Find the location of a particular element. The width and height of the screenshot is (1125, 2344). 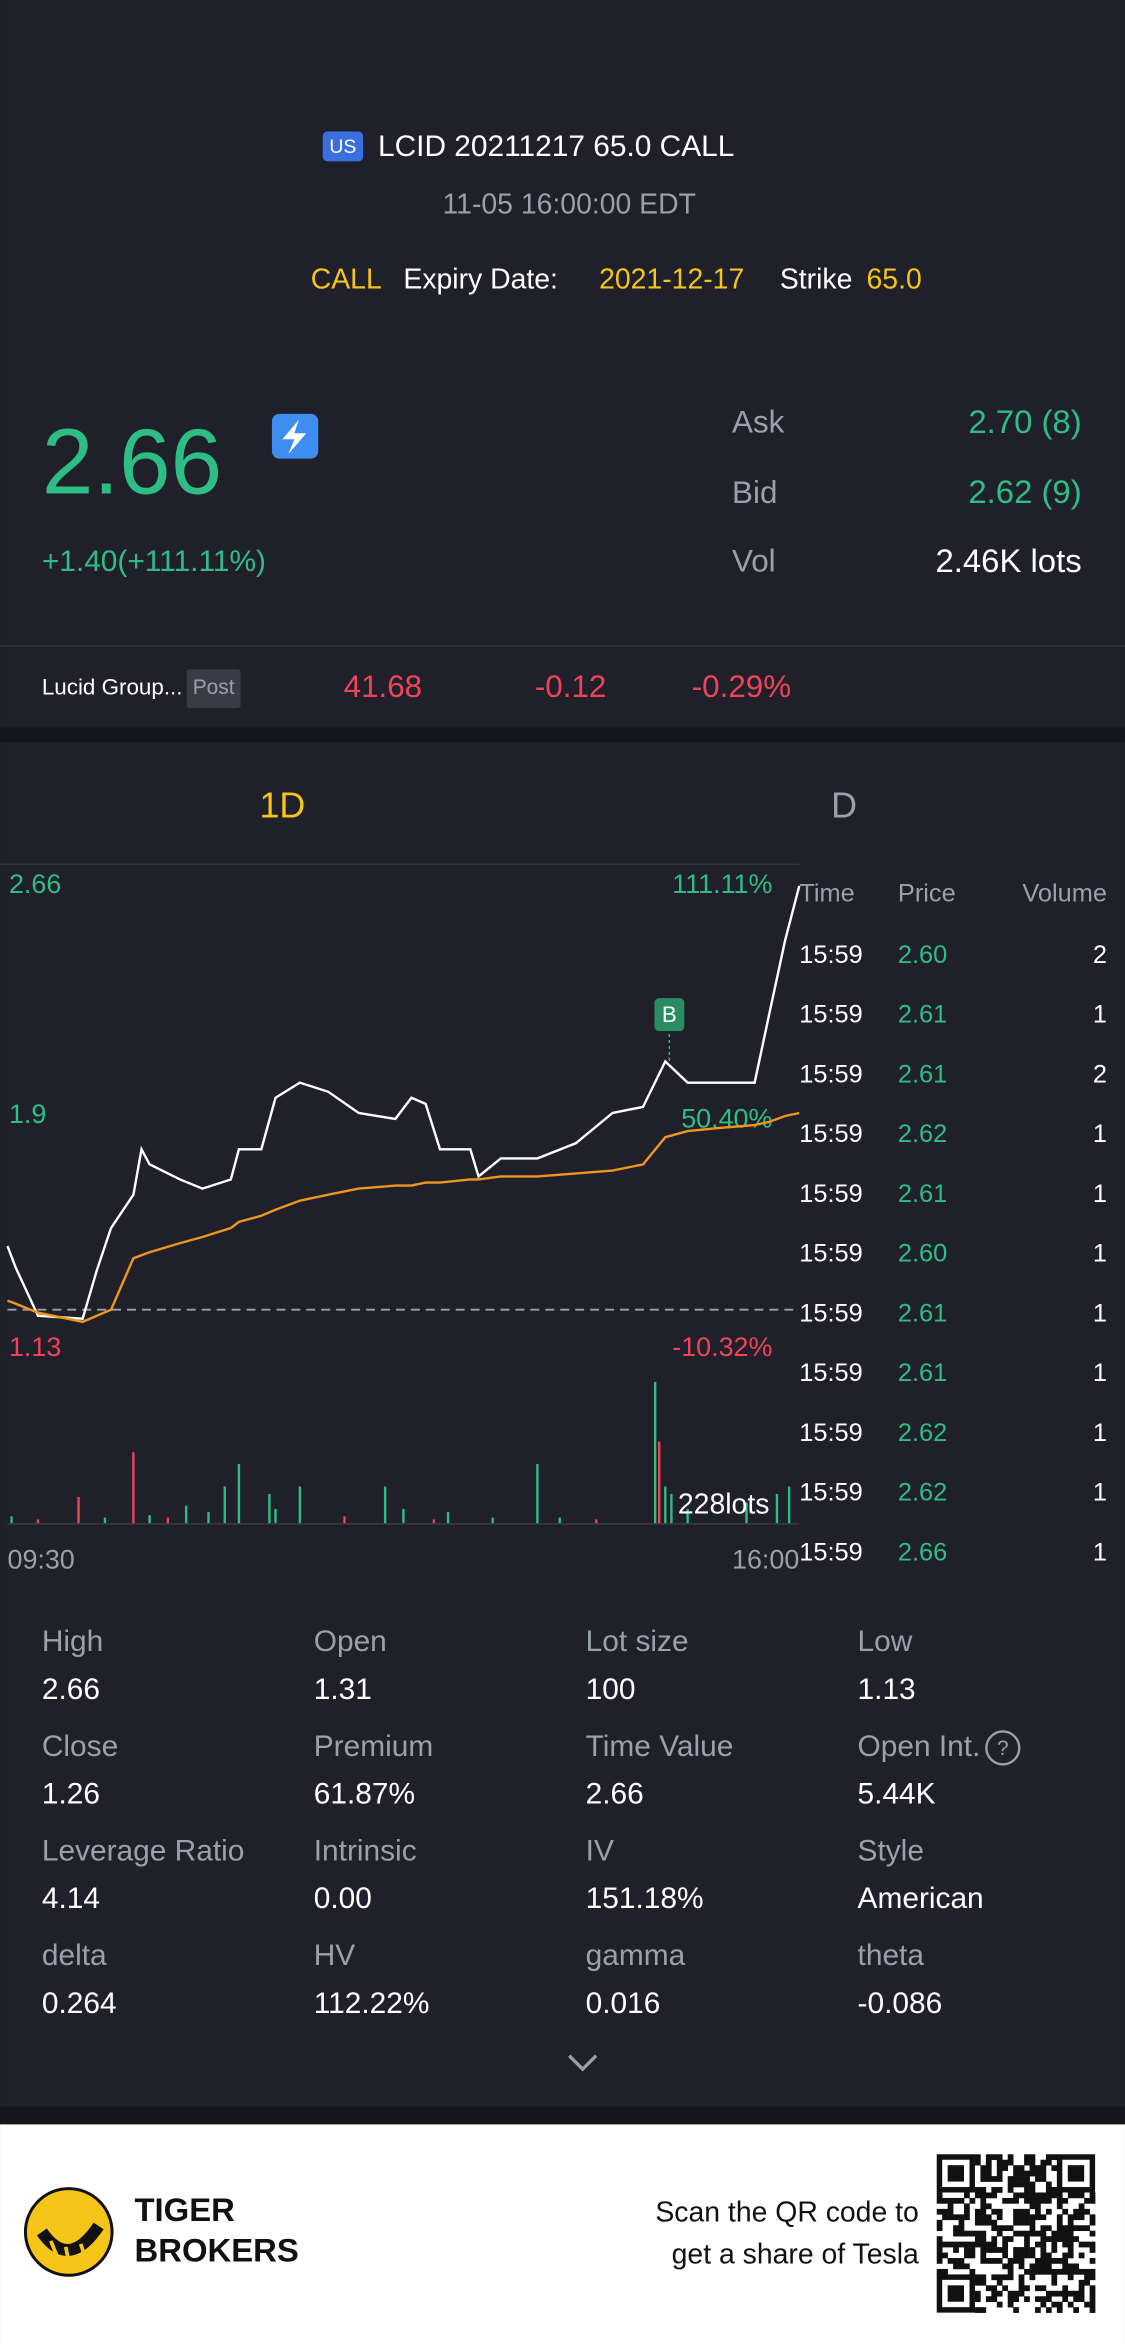

trade-volume: 2 is located at coordinates (1100, 1074).